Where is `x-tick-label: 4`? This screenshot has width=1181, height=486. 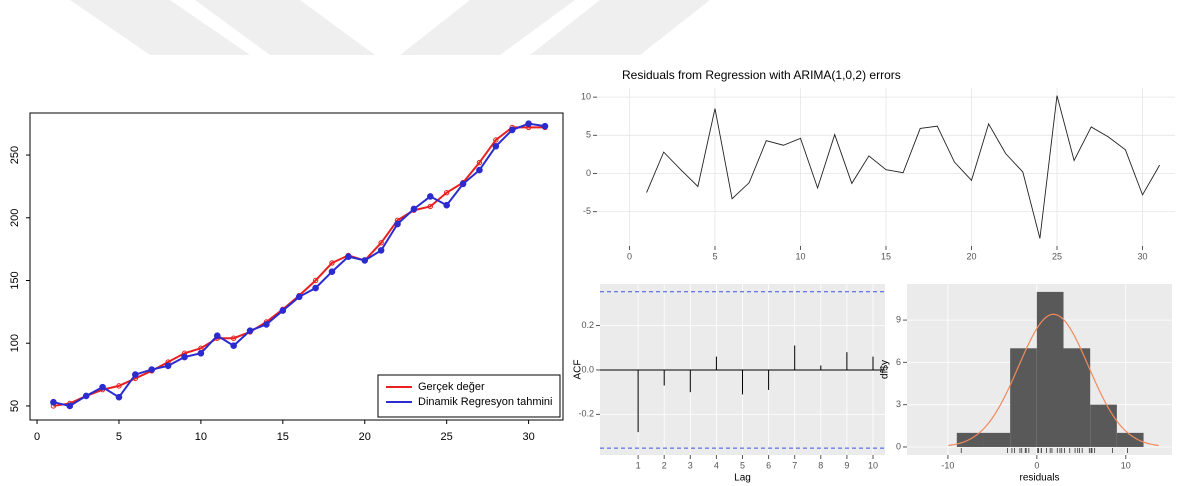 x-tick-label: 4 is located at coordinates (716, 465).